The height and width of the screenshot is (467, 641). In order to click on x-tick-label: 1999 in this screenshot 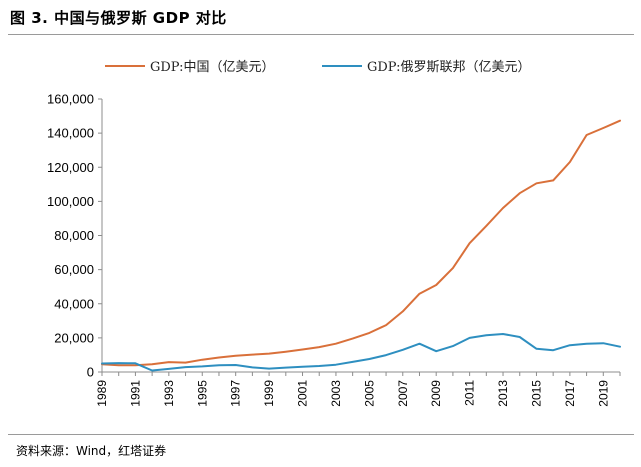, I will do `click(269, 393)`.